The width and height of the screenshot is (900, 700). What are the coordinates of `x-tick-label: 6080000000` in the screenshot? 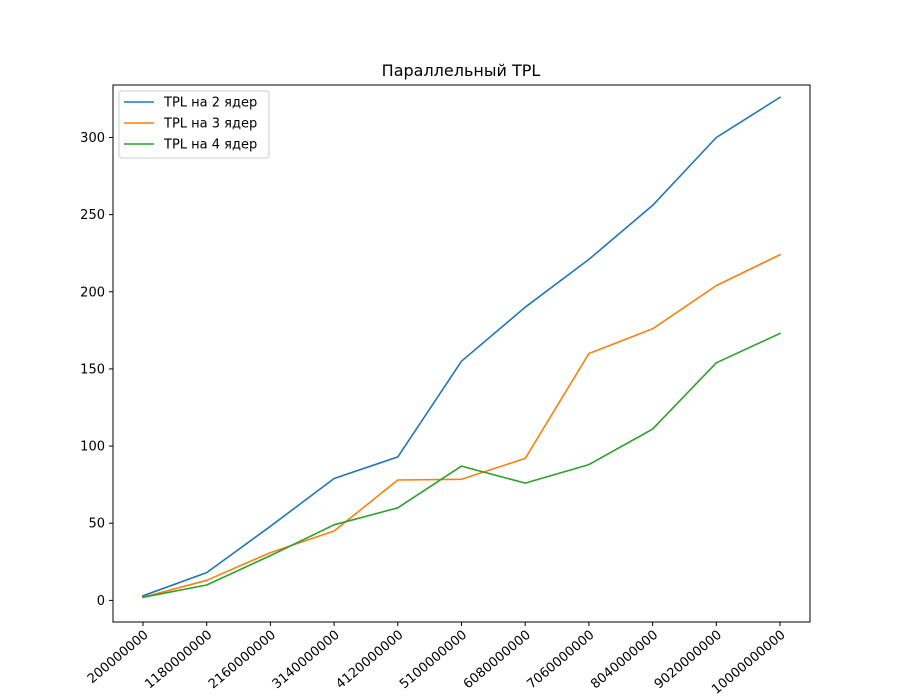 It's located at (497, 660).